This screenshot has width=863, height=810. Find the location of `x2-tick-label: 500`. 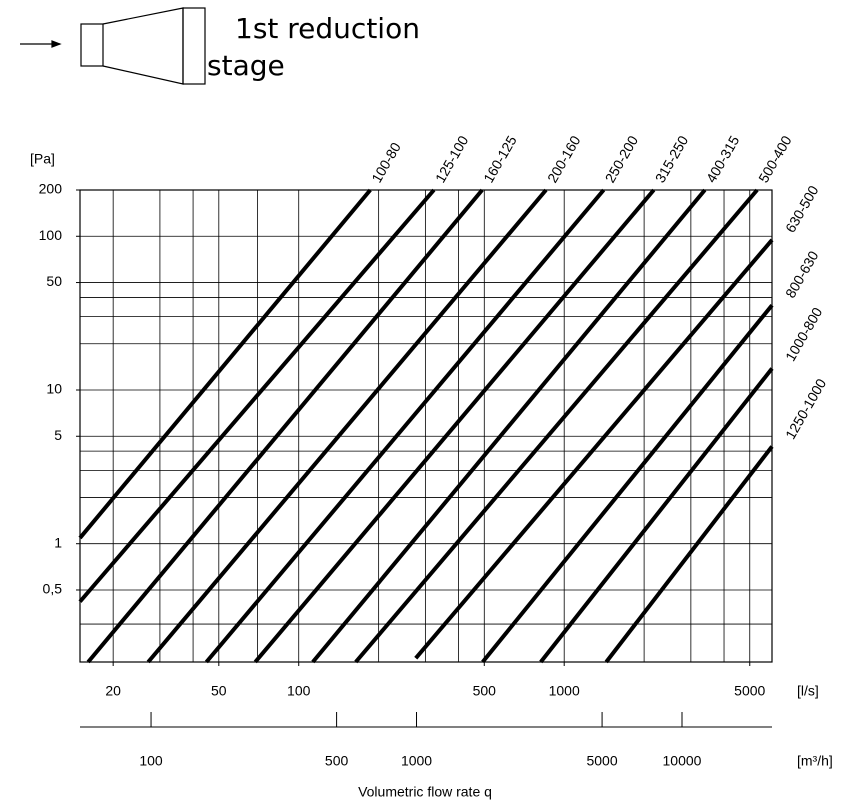

x2-tick-label: 500 is located at coordinates (337, 761).